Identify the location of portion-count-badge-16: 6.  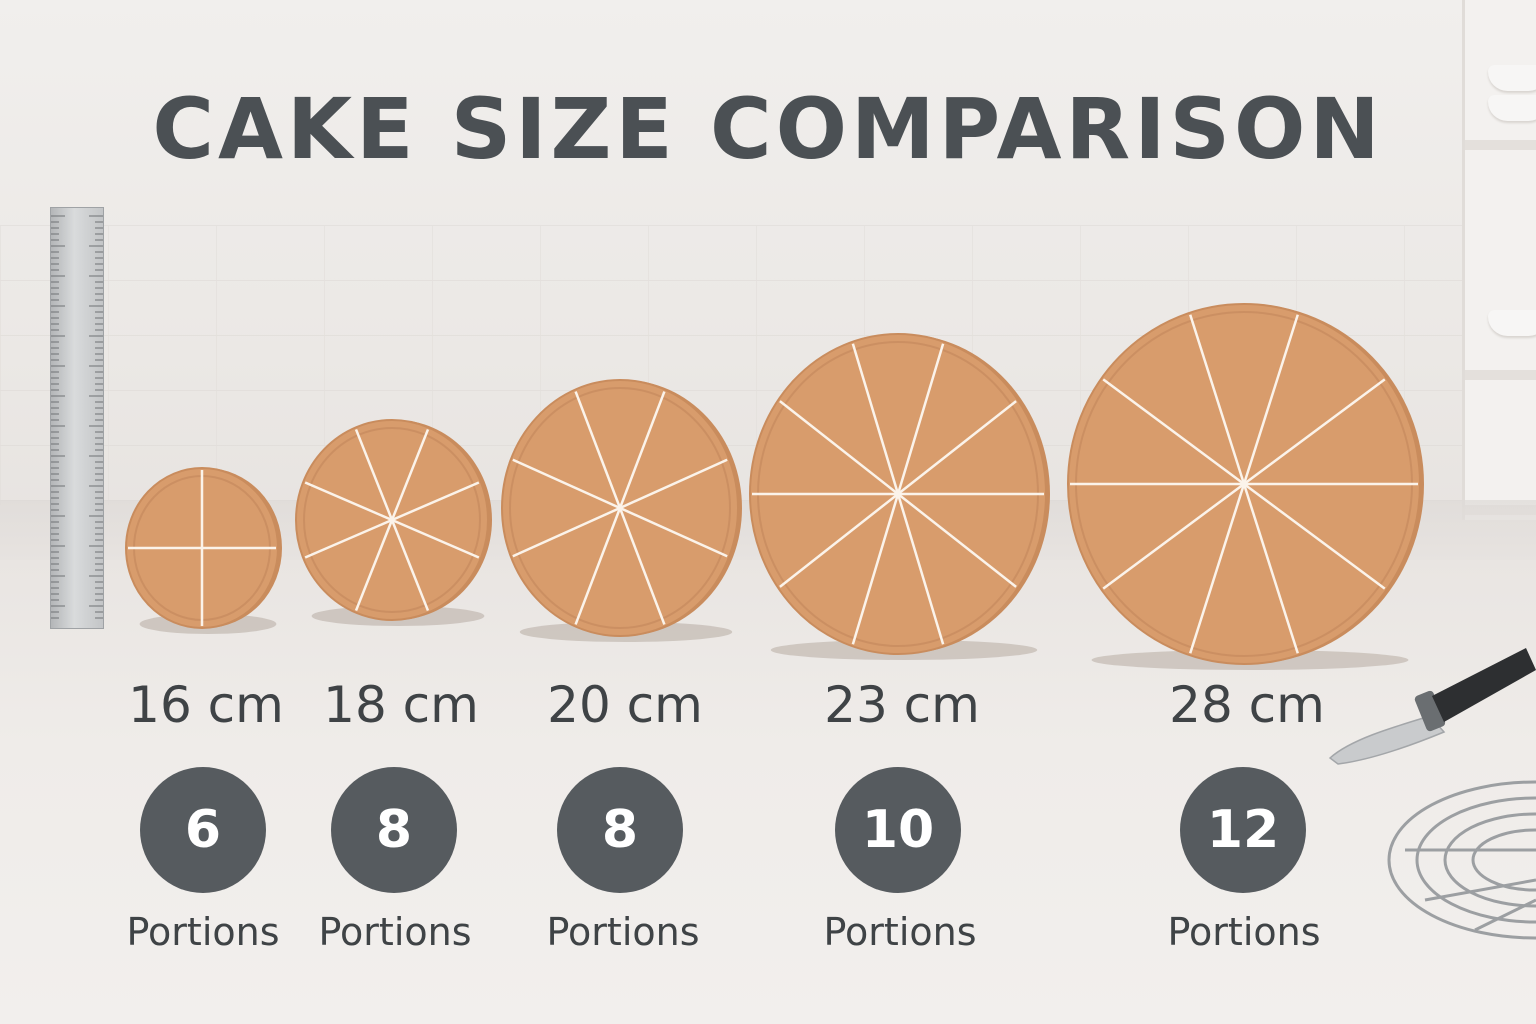
(203, 830).